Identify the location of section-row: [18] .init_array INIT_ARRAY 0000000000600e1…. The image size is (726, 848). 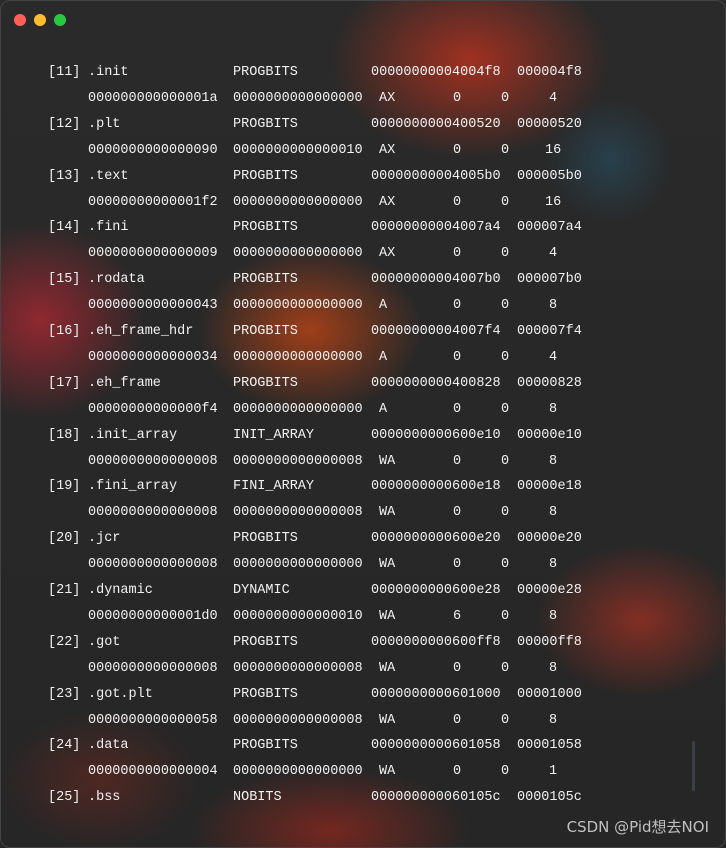
(363, 438).